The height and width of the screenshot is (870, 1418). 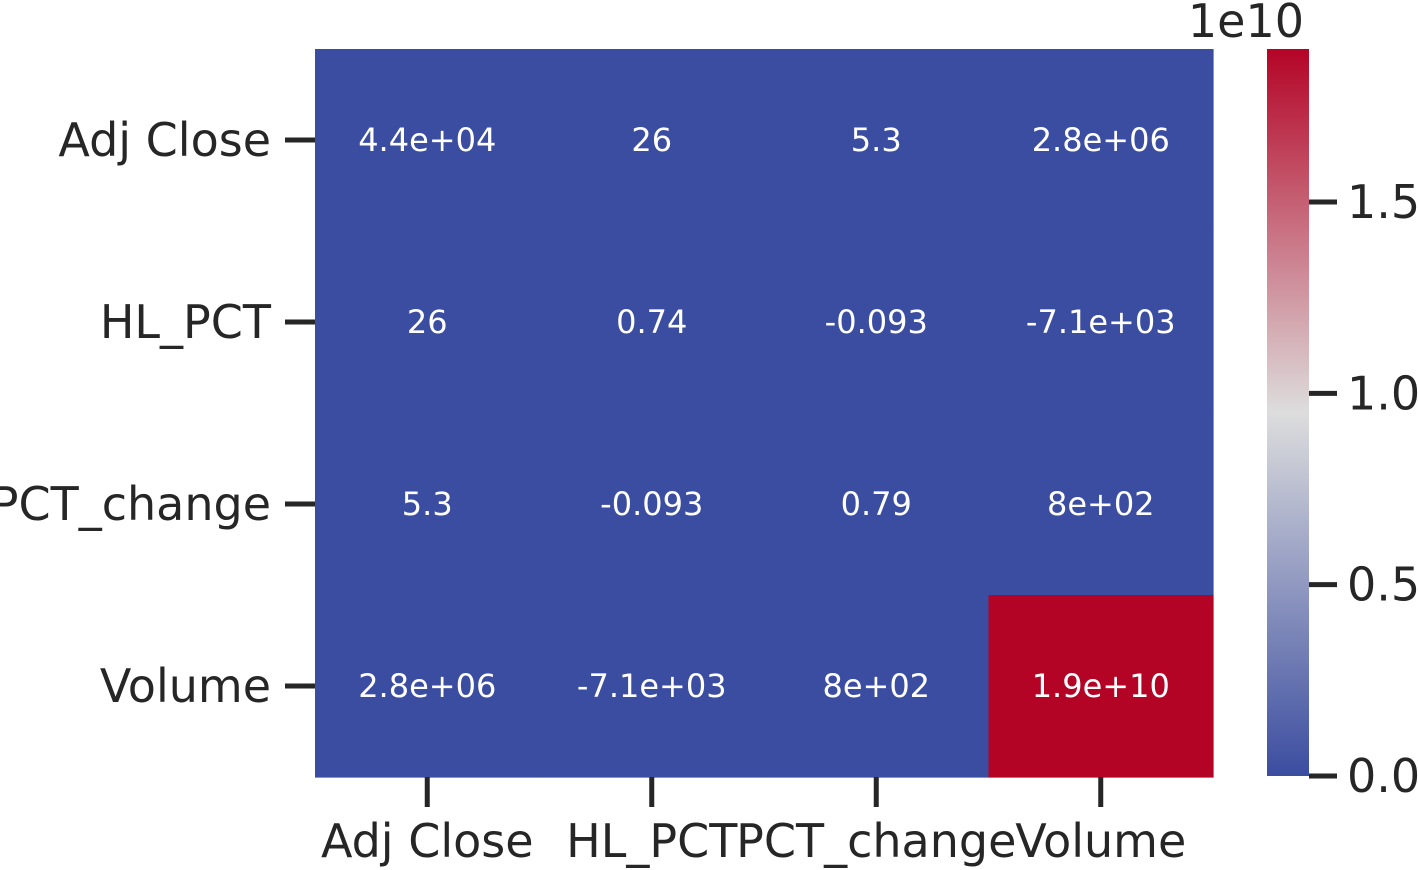 What do you see at coordinates (1100, 841) in the screenshot?
I see `x-tick-label: Volume` at bounding box center [1100, 841].